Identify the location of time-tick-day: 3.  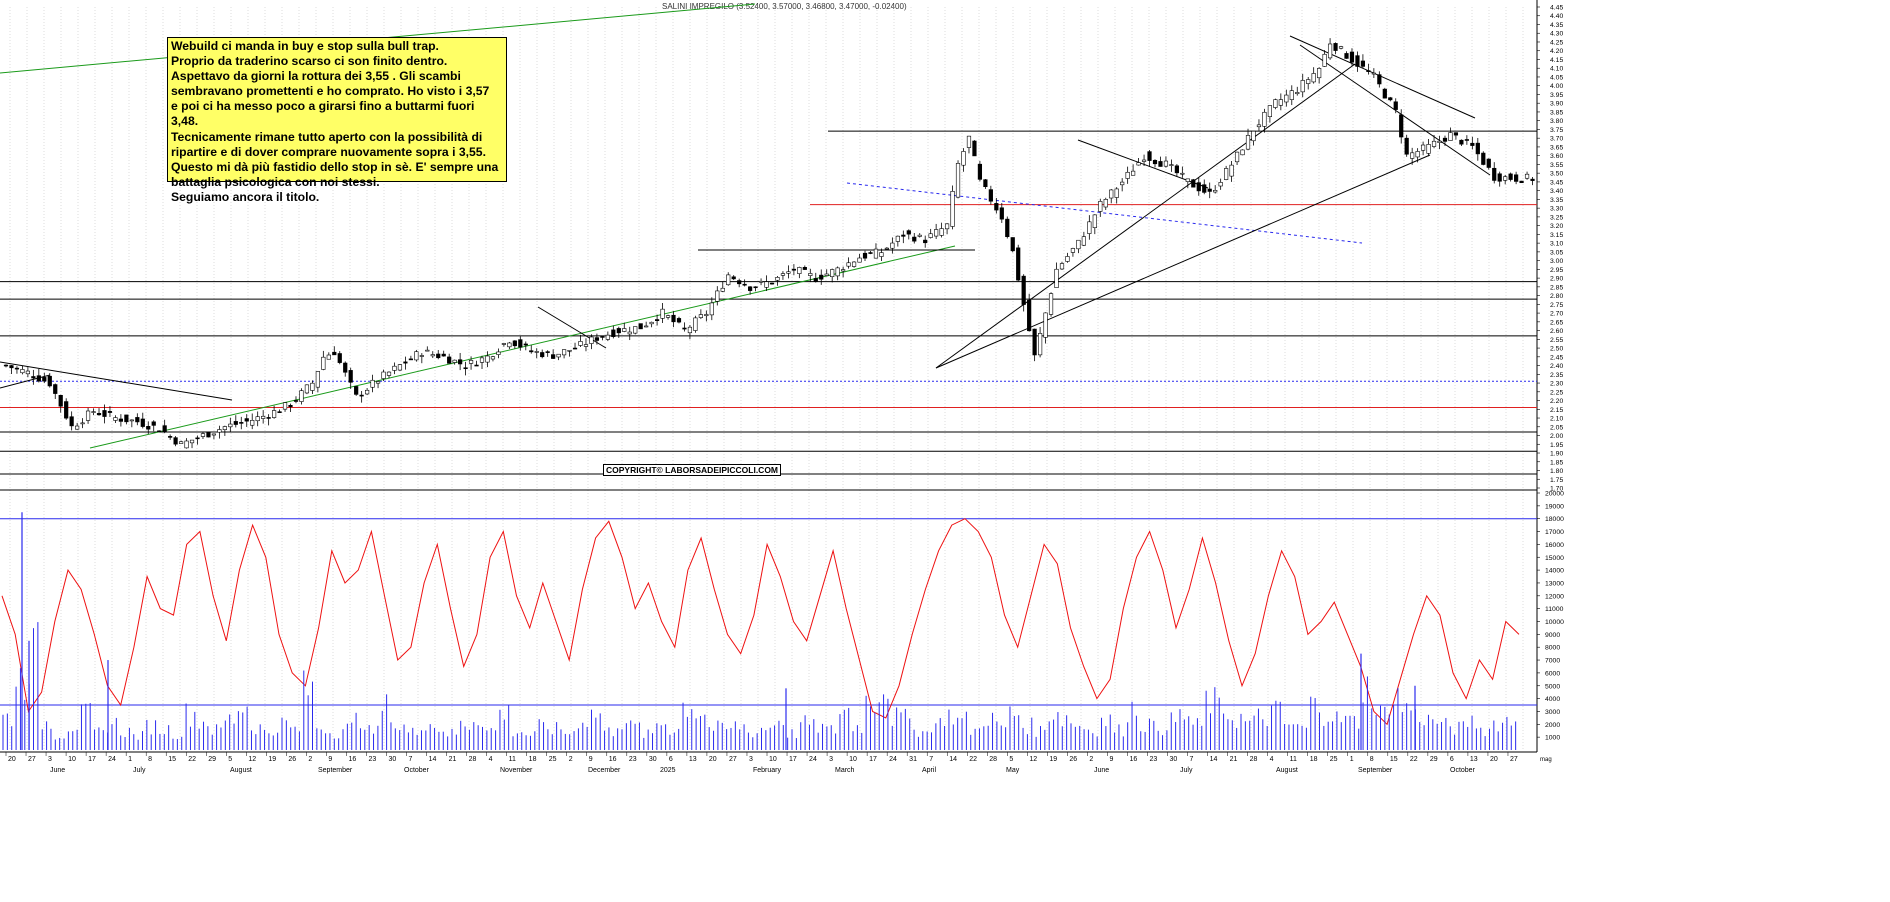
(831, 759).